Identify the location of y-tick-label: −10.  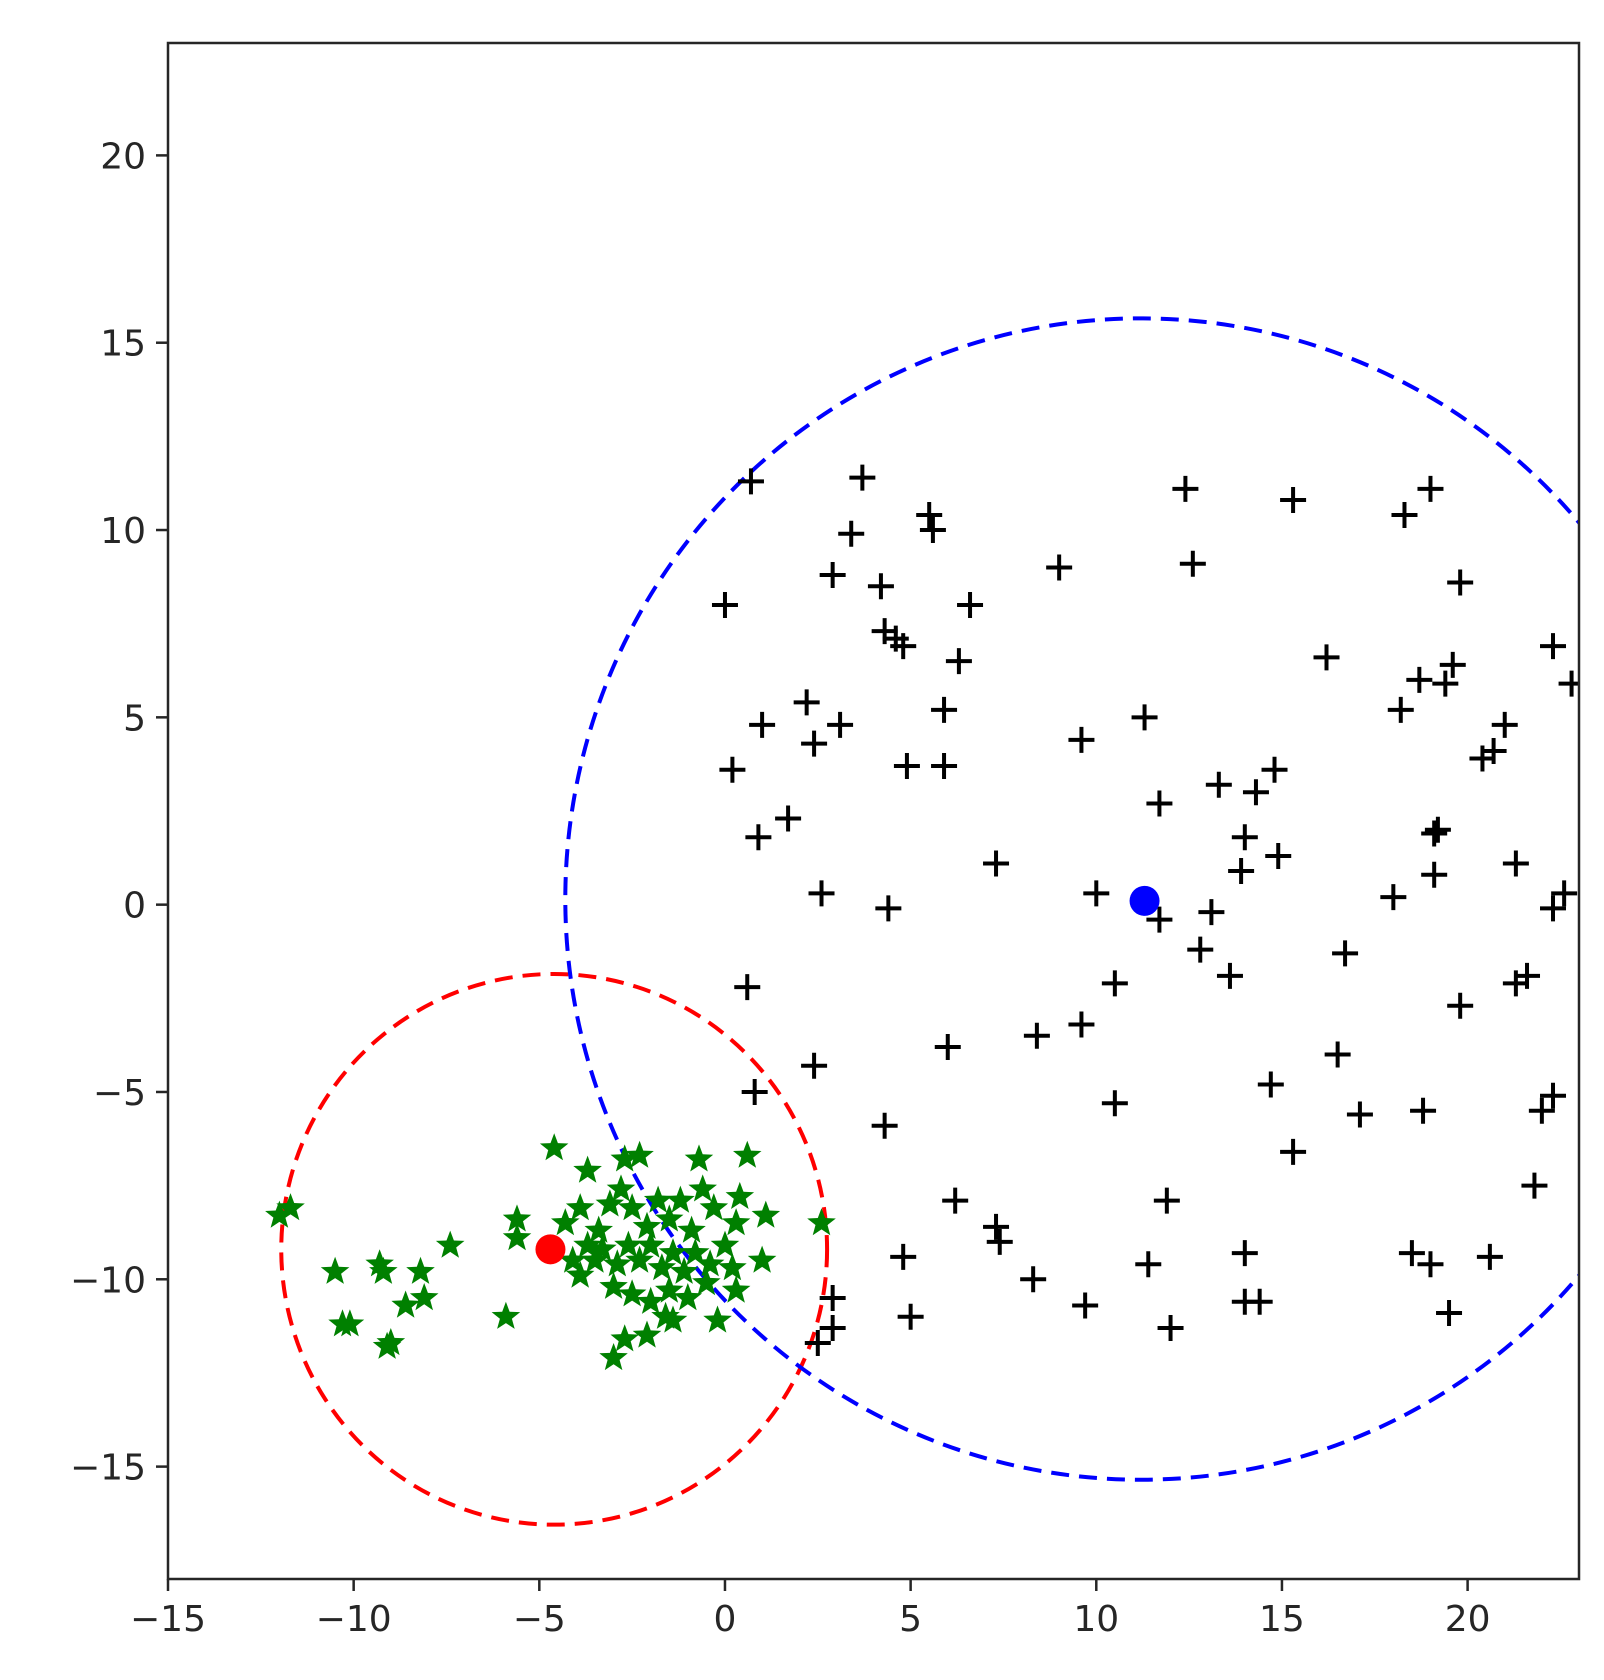
(108, 1280).